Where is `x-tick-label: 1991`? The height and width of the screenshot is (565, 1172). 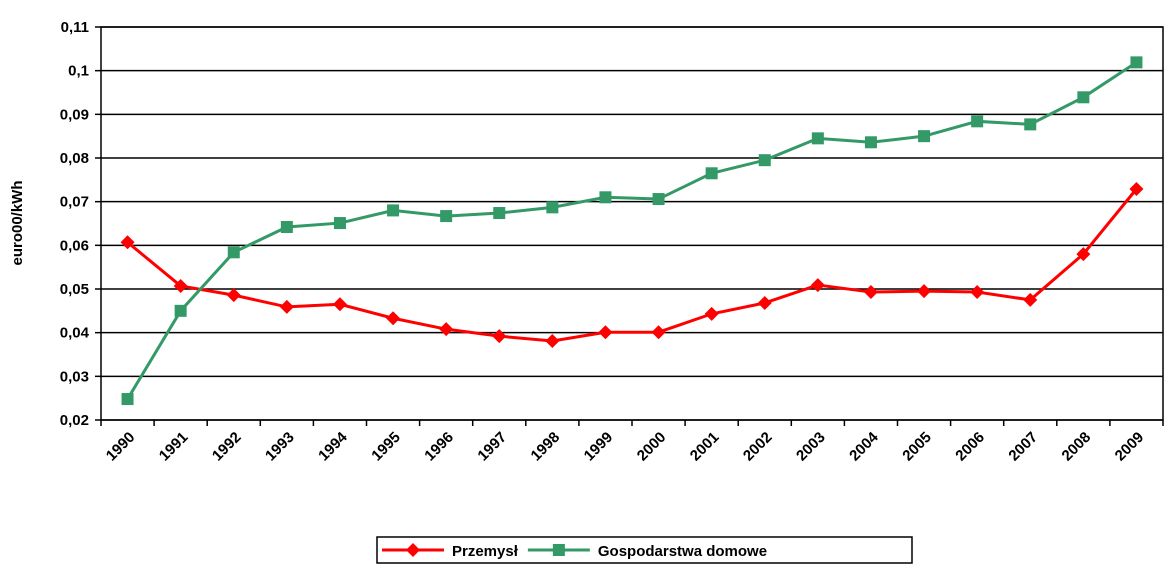
x-tick-label: 1991 is located at coordinates (174, 447).